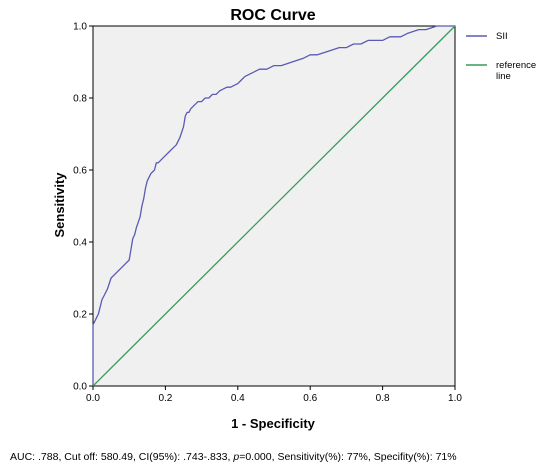  What do you see at coordinates (80, 27) in the screenshot?
I see `y-tick-label: 1.0` at bounding box center [80, 27].